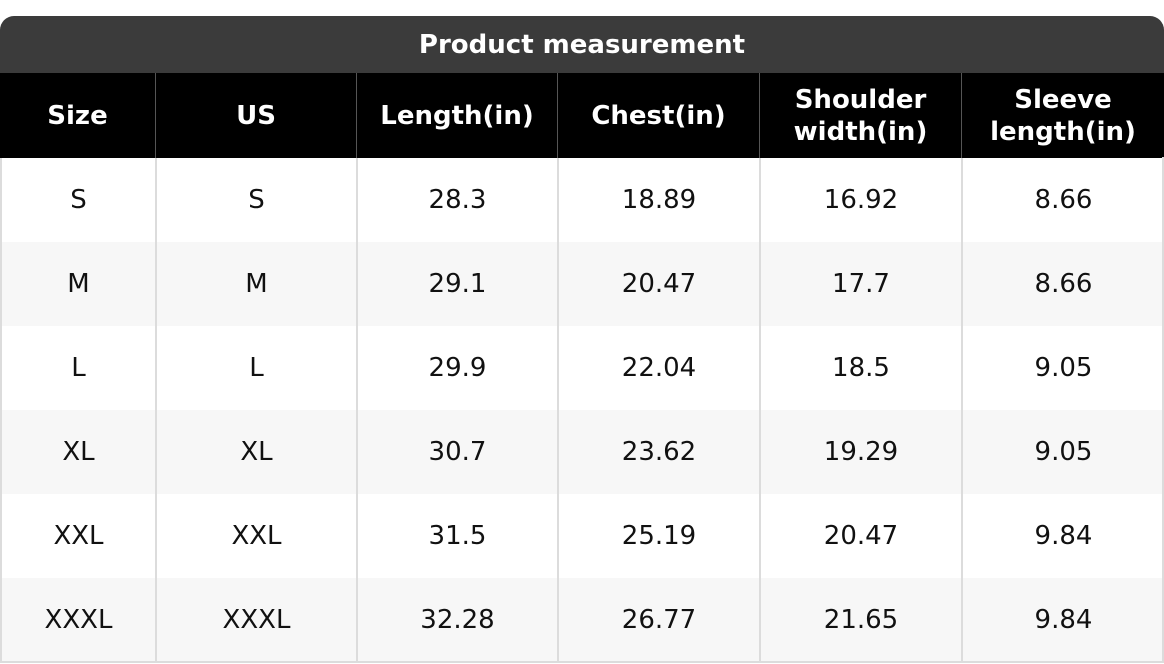 This screenshot has width=1164, height=664. Describe the element at coordinates (456, 536) in the screenshot. I see `table-cell: 31.5` at that location.